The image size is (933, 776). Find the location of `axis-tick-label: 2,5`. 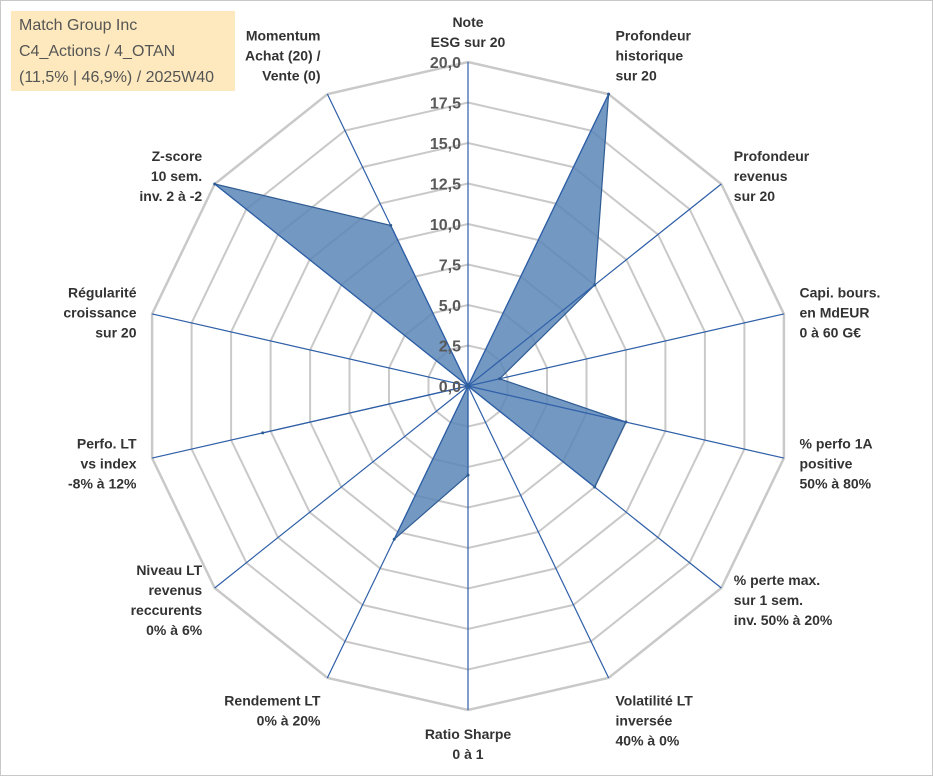

axis-tick-label: 2,5 is located at coordinates (450, 347).